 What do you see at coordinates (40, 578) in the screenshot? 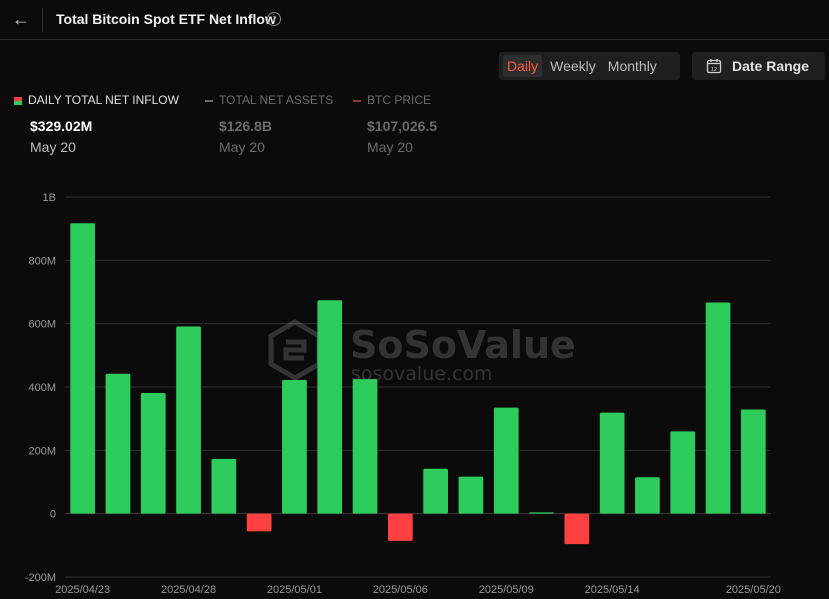
I see `y-tick-label: -200M` at bounding box center [40, 578].